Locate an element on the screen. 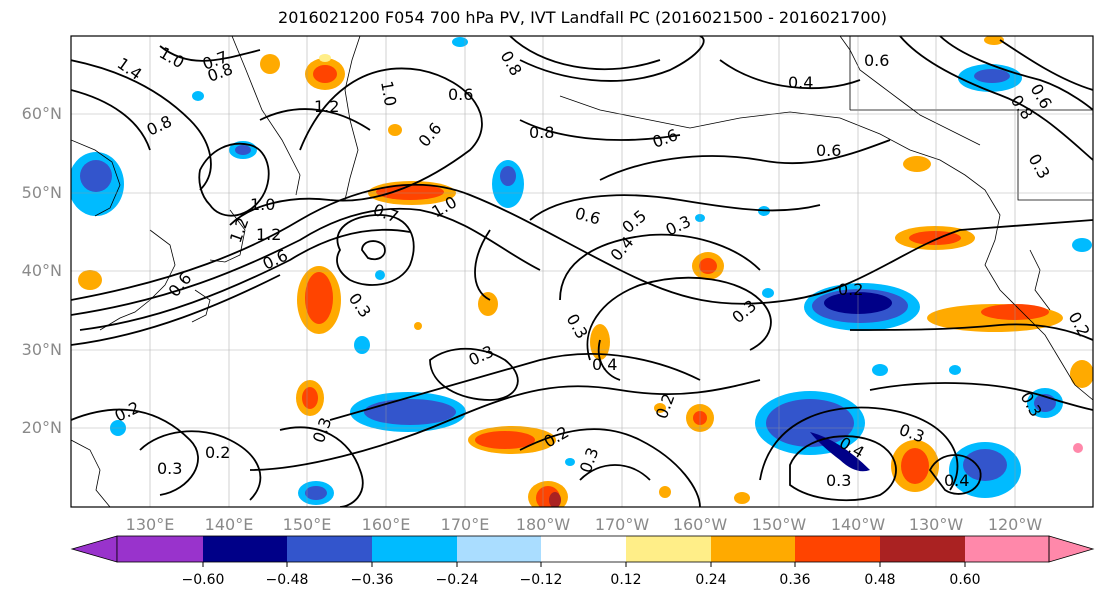  colorbar-tick-label: −0.60 is located at coordinates (203, 580).